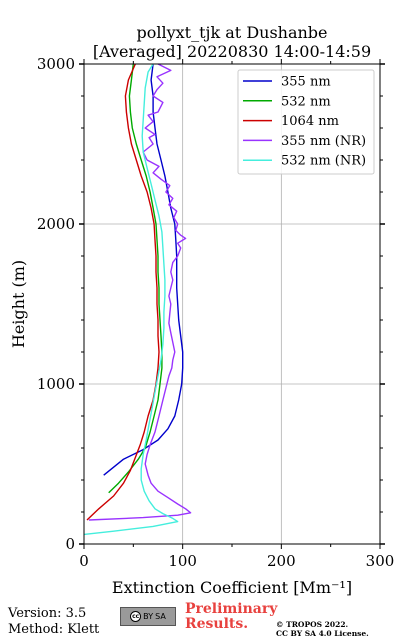 The height and width of the screenshot is (640, 400). I want to click on series-line-1064-nm, so click(123, 292).